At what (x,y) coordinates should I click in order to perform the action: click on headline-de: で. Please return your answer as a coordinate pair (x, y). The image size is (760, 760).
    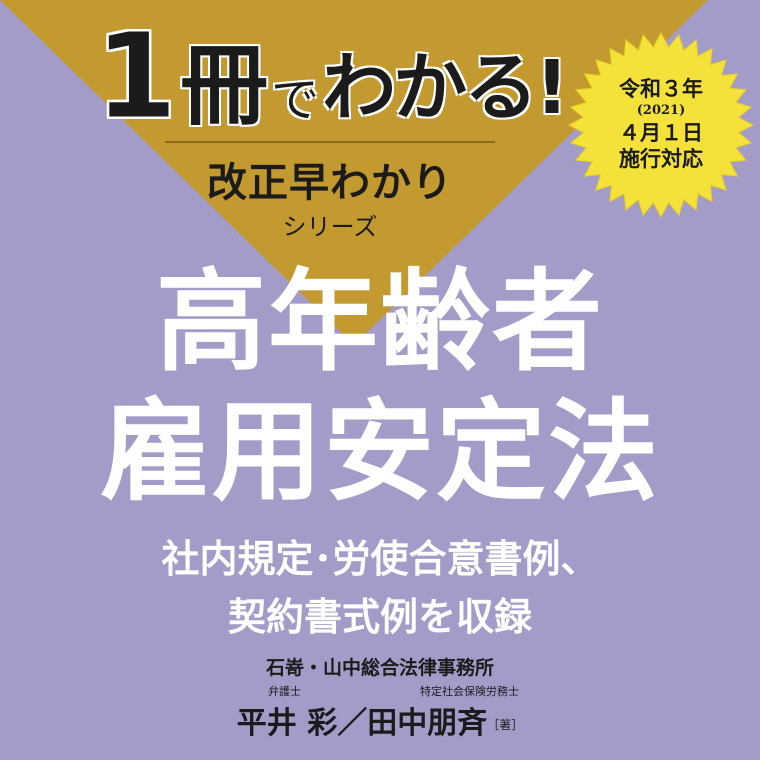
    Looking at the image, I should click on (295, 100).